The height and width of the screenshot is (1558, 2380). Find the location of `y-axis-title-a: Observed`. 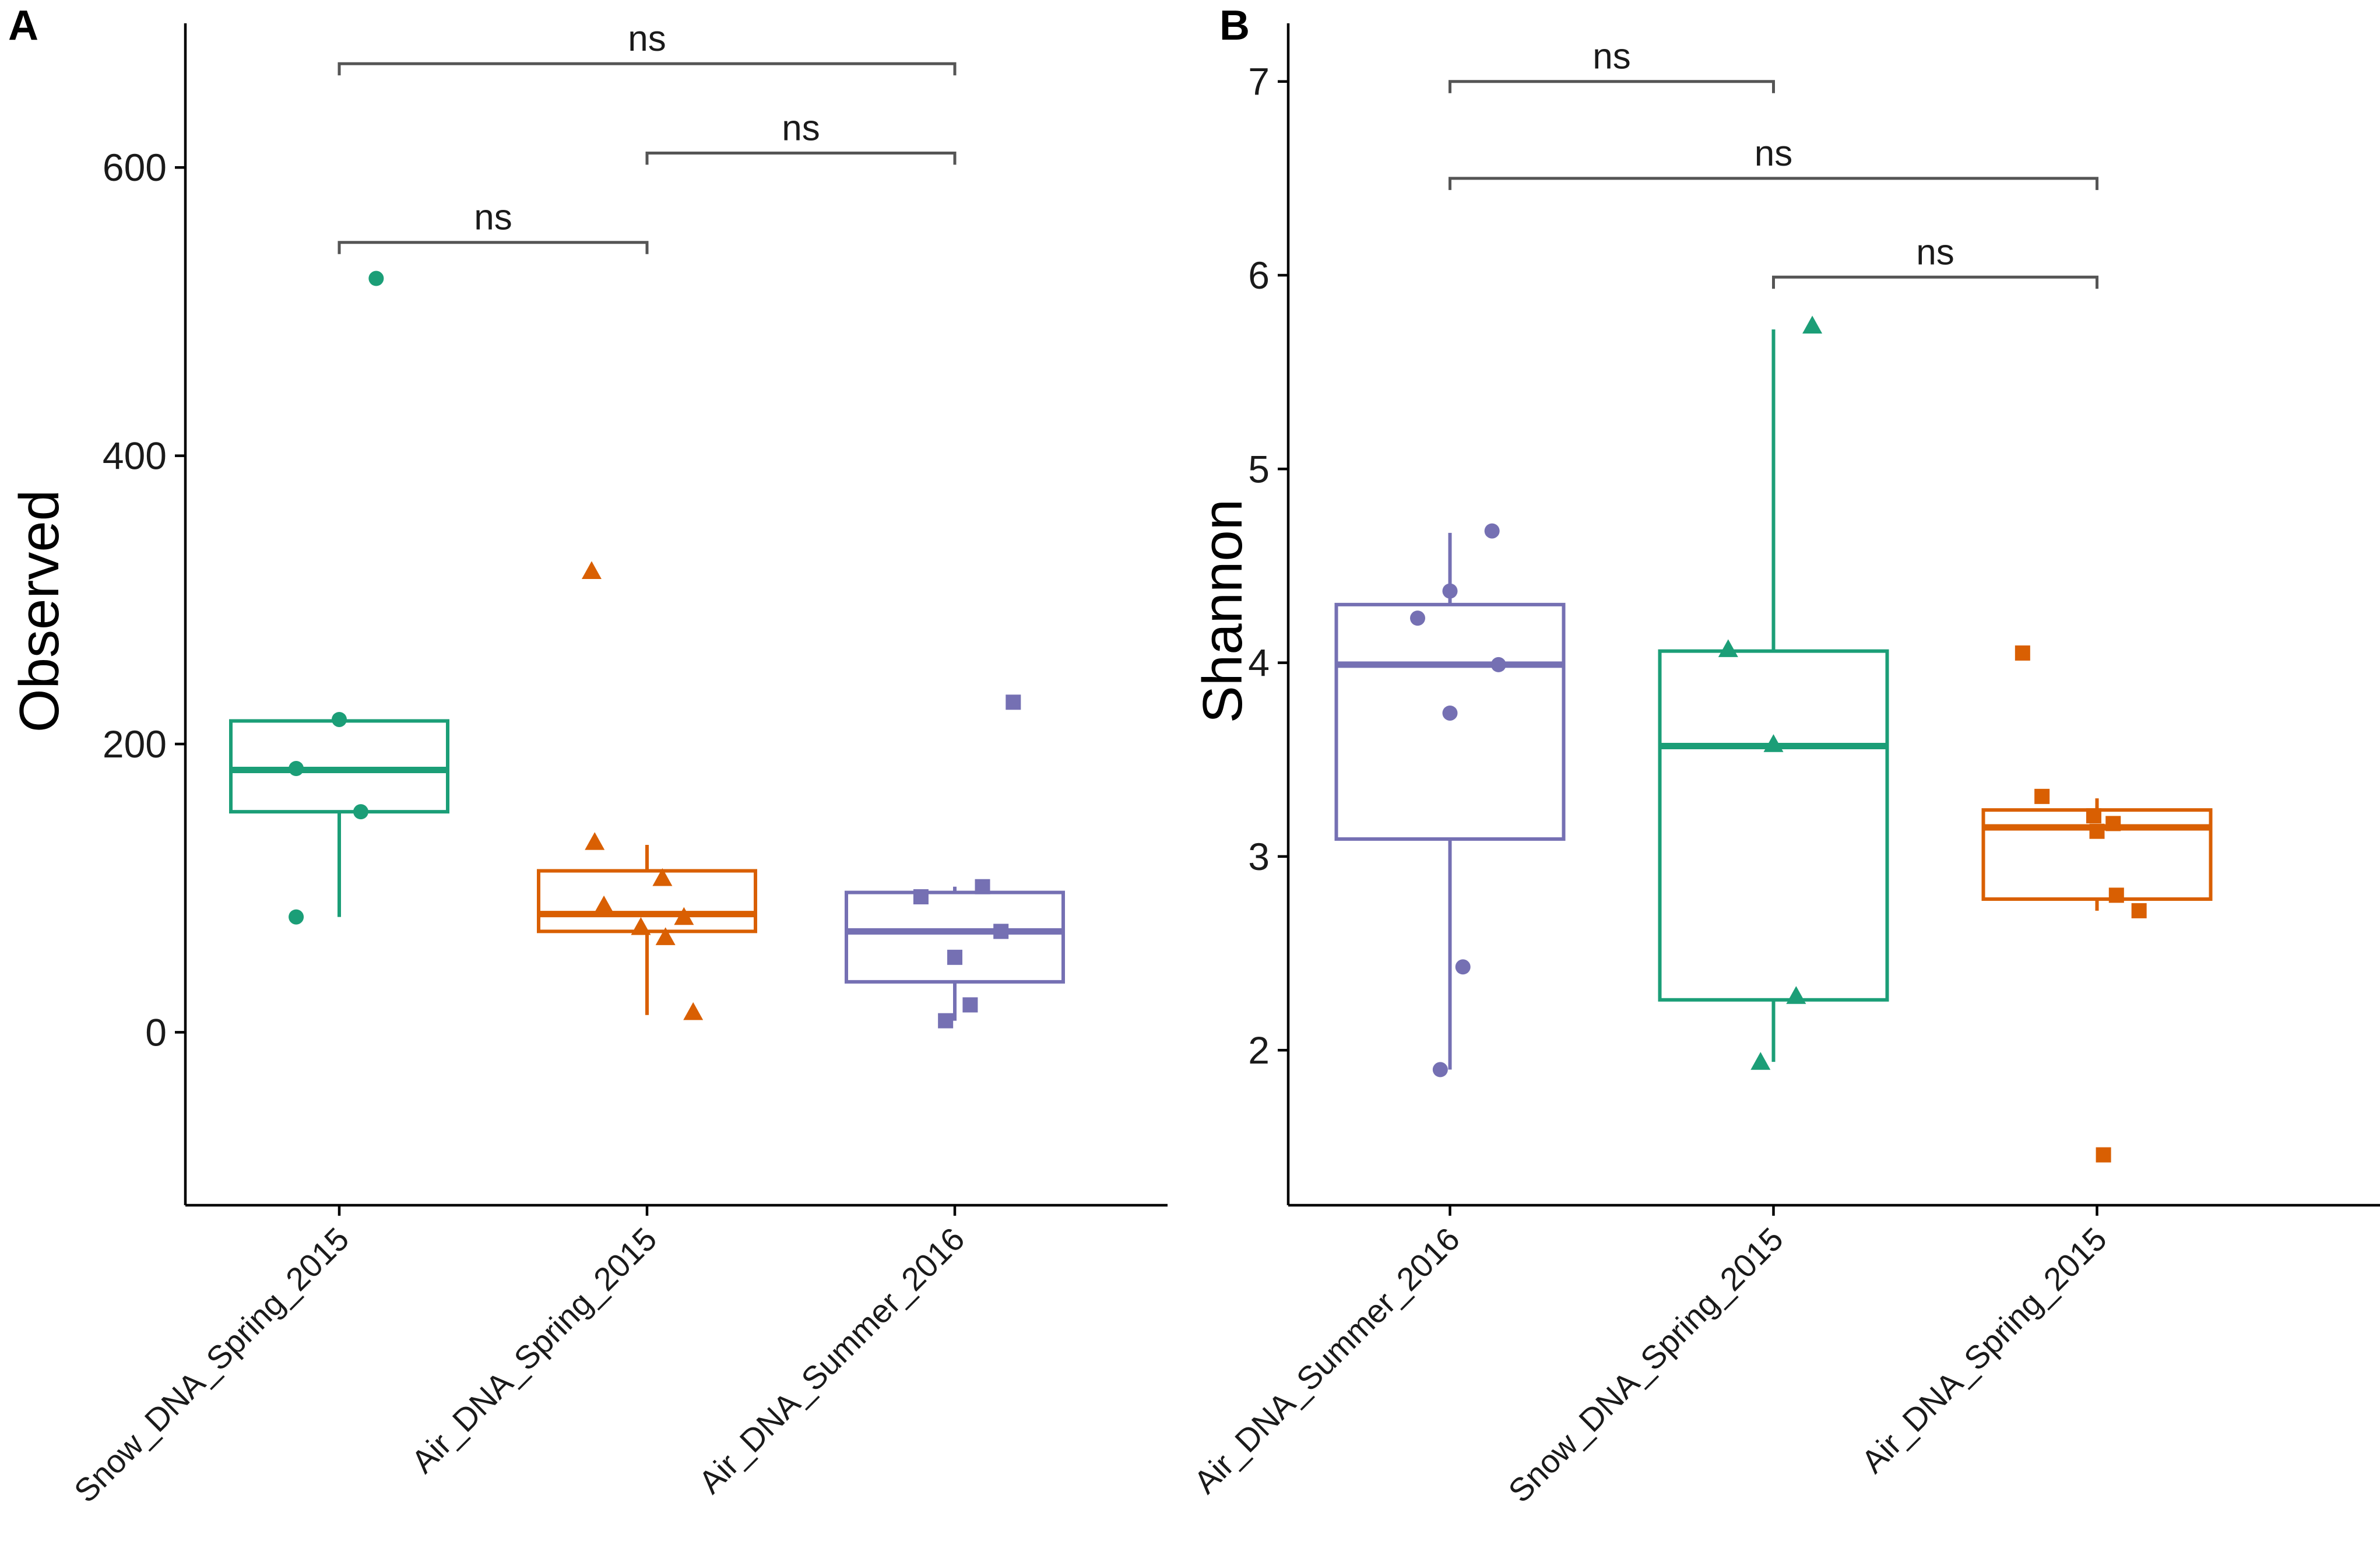

y-axis-title-a: Observed is located at coordinates (39, 611).